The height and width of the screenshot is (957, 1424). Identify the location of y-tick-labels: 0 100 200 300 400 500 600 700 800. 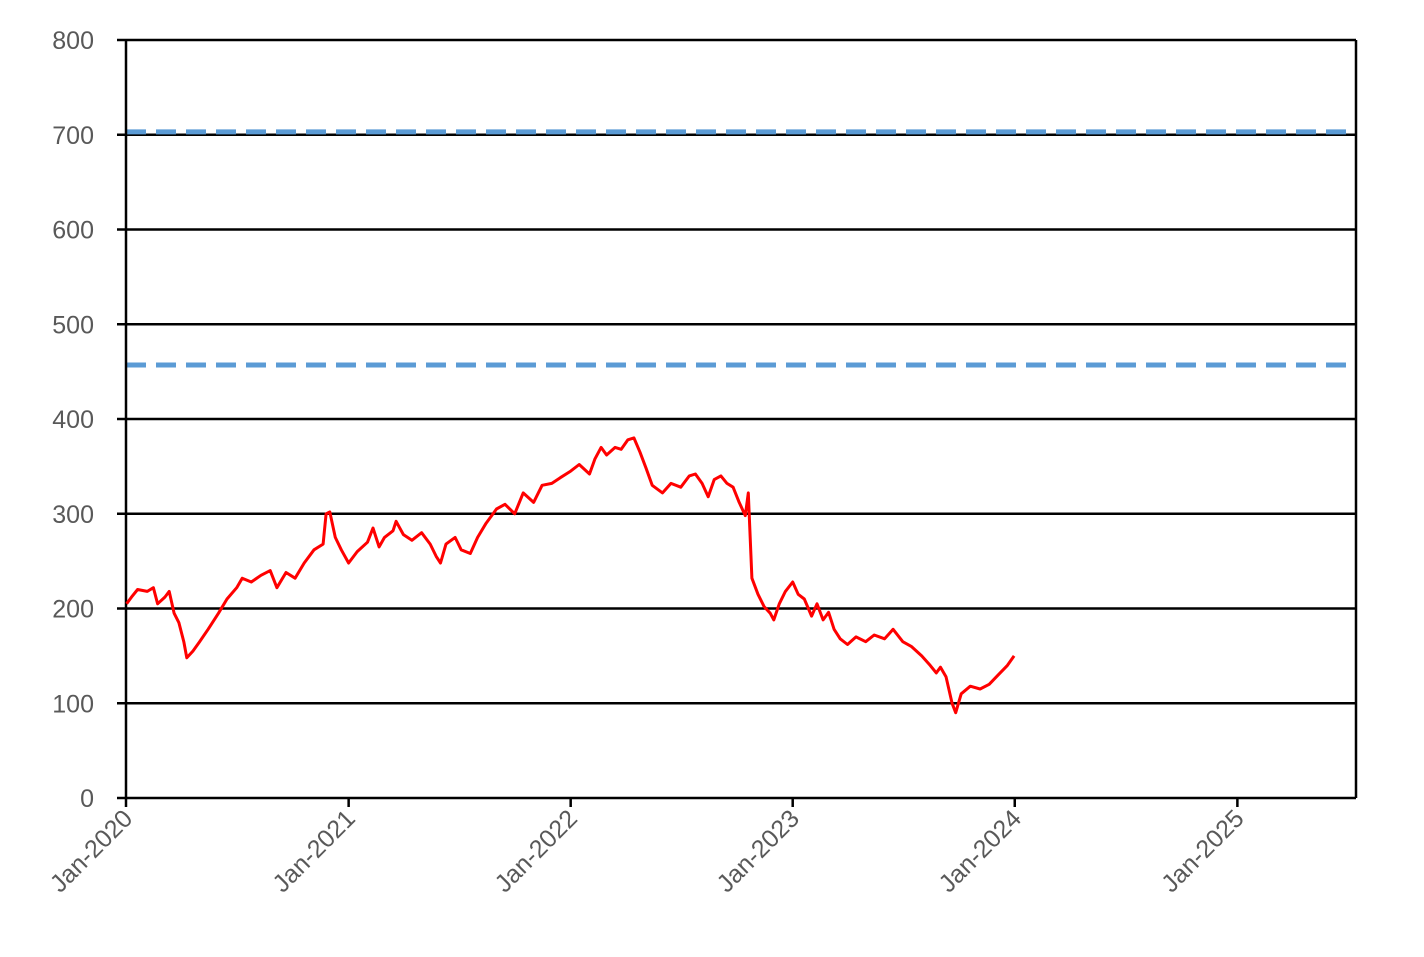
(73, 420).